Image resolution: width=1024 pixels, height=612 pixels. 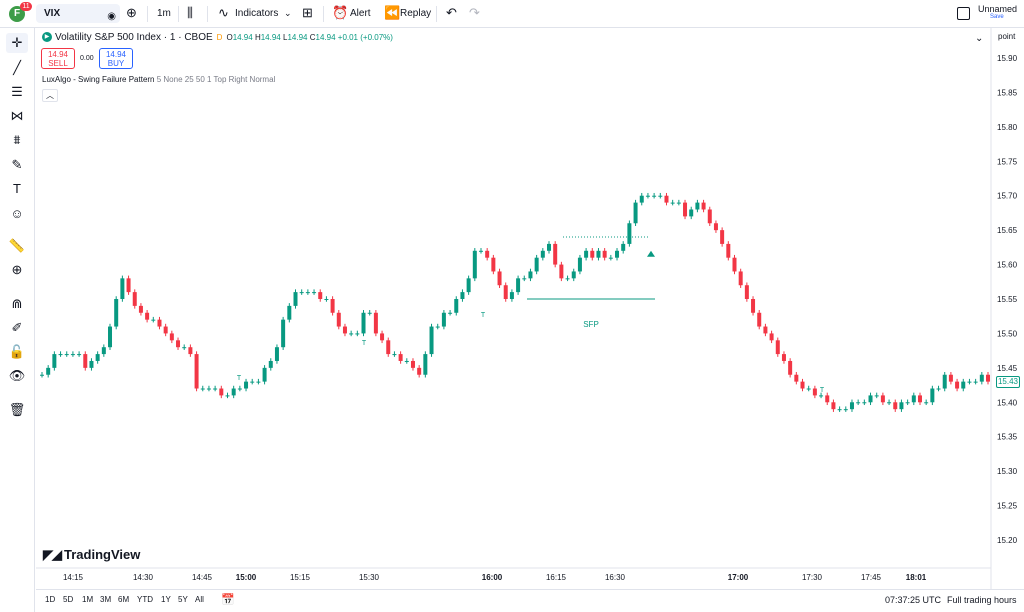 I want to click on zoom-in-icon: ⊕, so click(x=17, y=269).